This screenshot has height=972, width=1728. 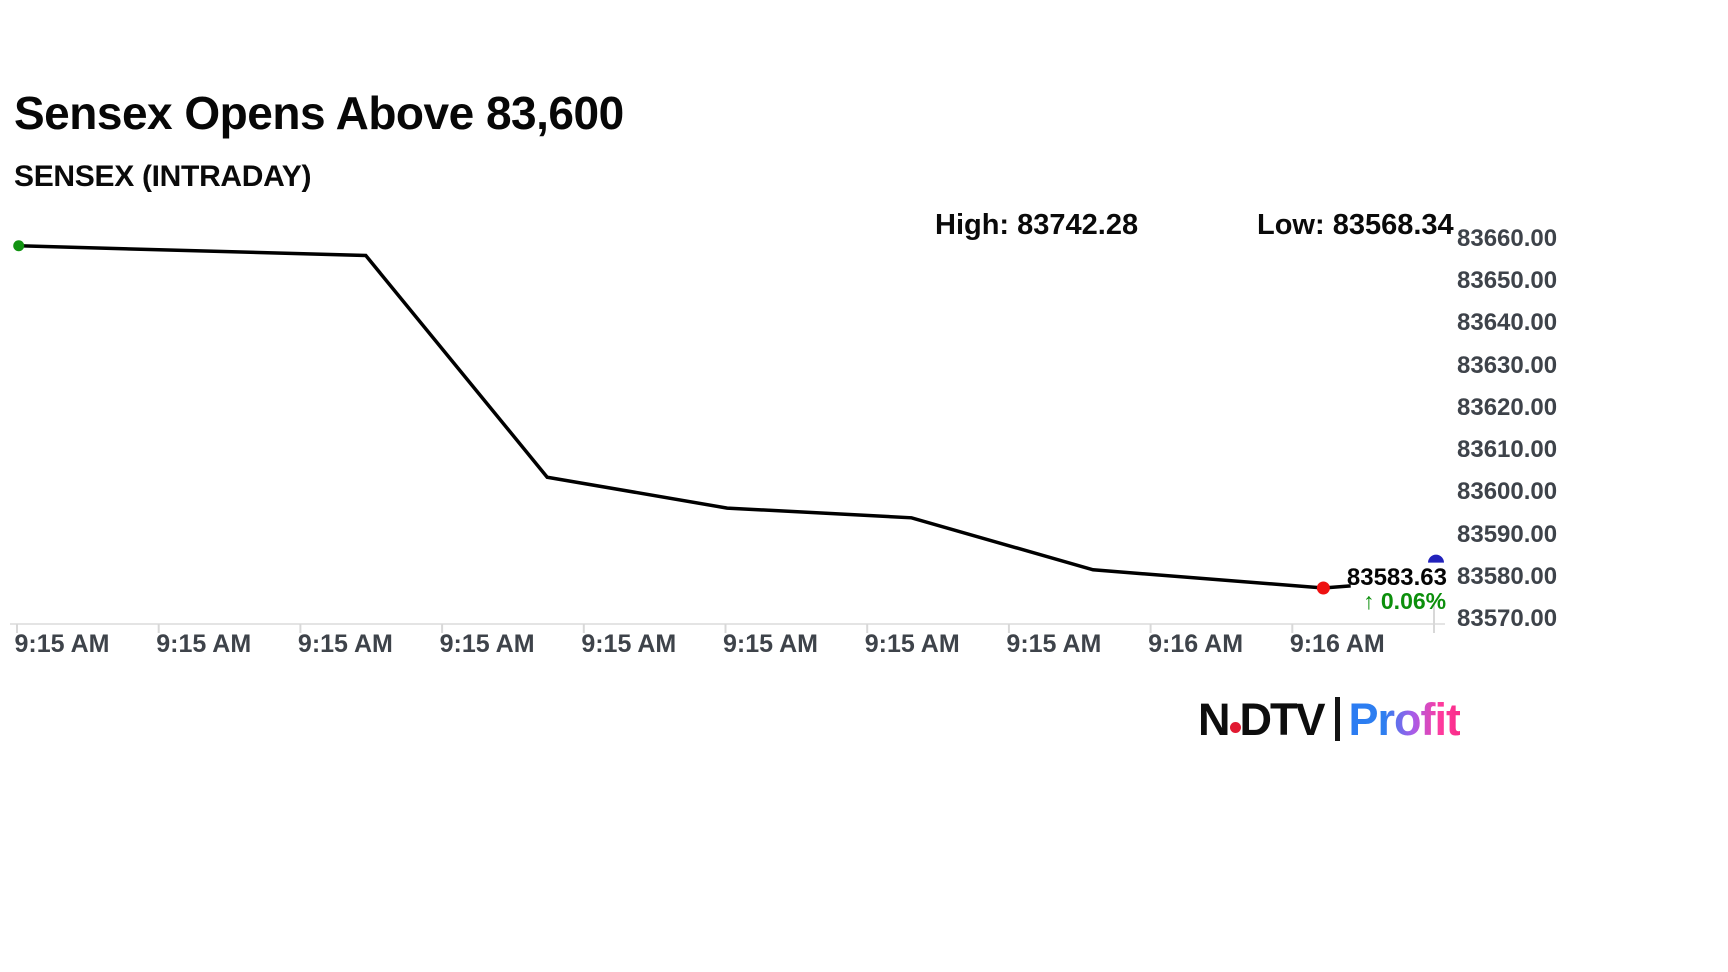 I want to click on y-axis-label: 83600.00, so click(x=1507, y=492).